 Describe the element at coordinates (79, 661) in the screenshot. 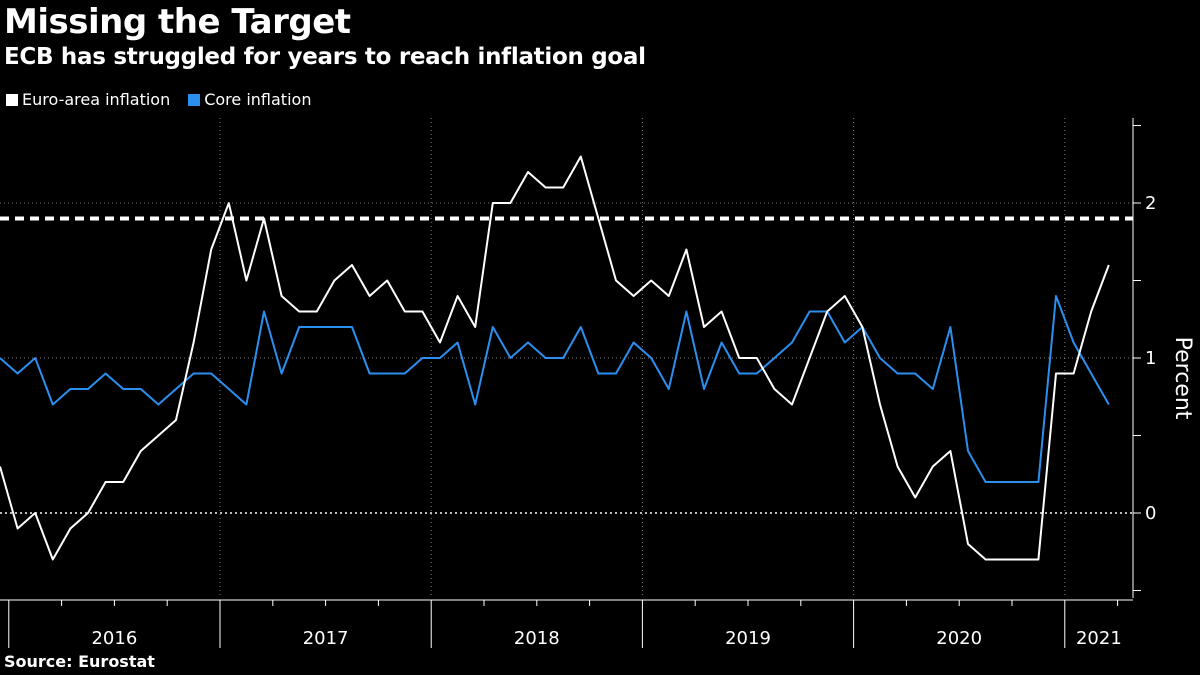

I see `source-note: Source: Eurostat` at that location.